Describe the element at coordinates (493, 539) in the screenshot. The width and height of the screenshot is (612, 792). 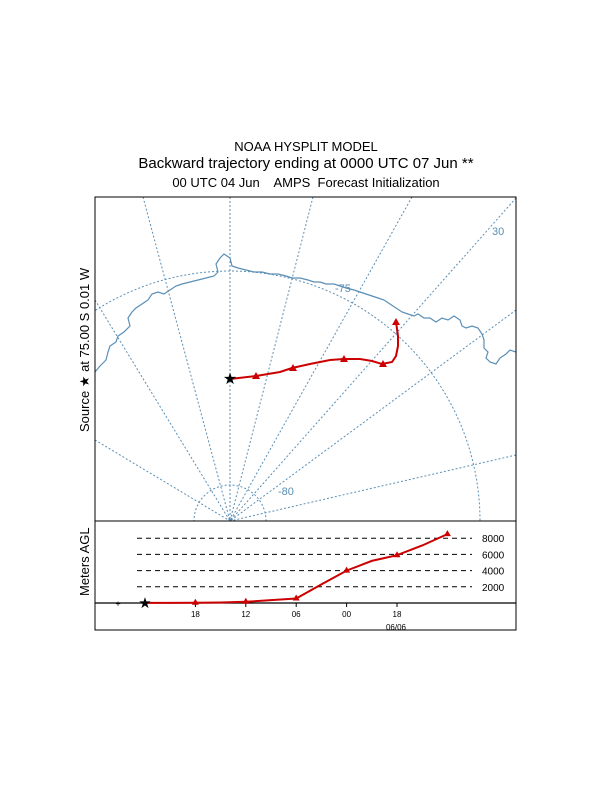
I see `height-ytick-label: 8000` at that location.